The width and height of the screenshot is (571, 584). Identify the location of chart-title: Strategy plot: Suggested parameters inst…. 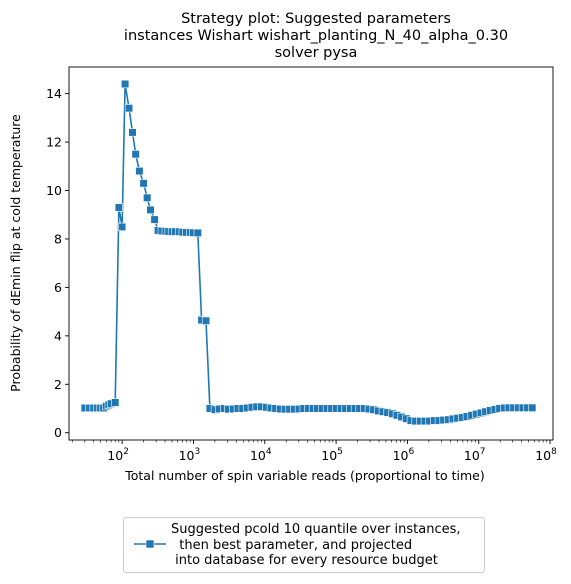
(316, 36).